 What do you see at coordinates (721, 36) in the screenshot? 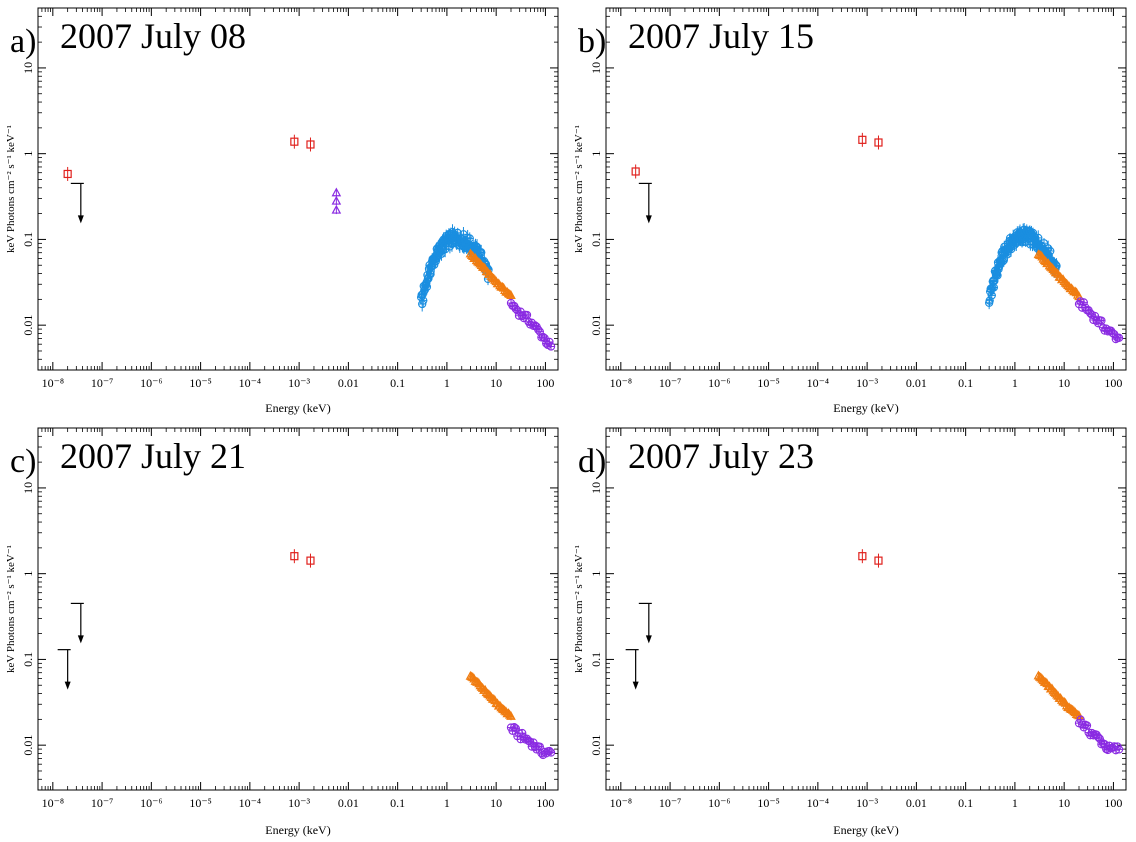
I see `panel-title: 2007 July 15` at bounding box center [721, 36].